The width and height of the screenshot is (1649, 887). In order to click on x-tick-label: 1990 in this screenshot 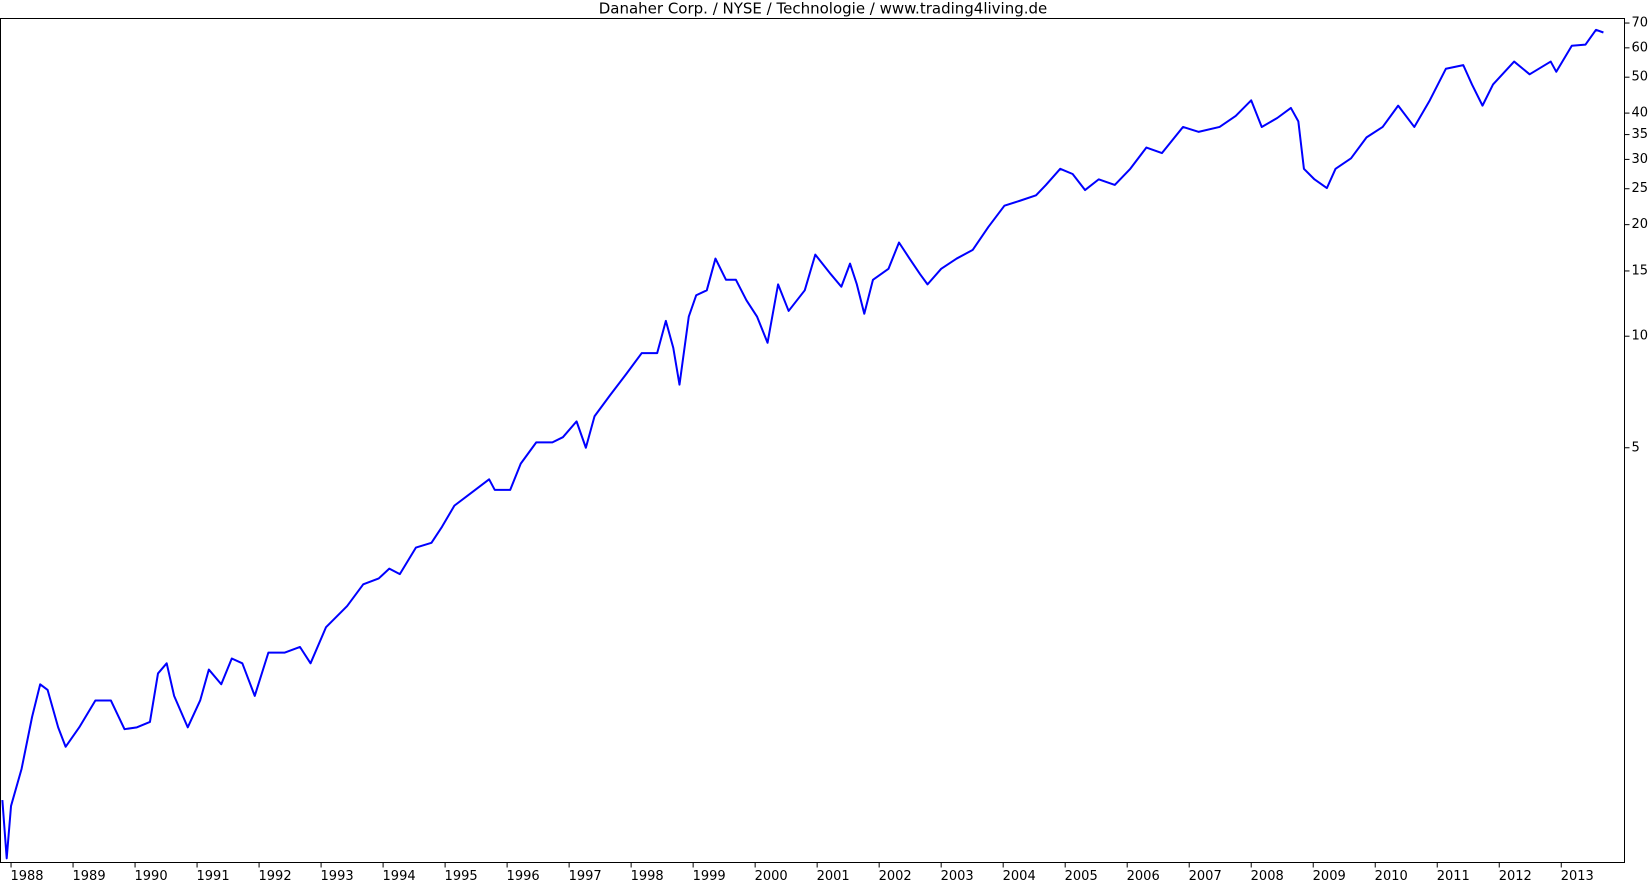, I will do `click(151, 876)`.